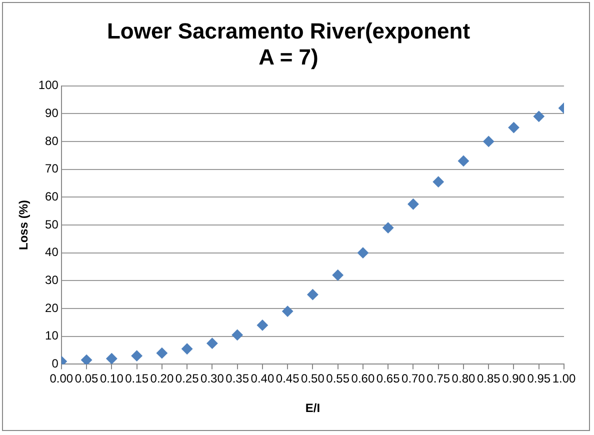 The width and height of the screenshot is (594, 435). What do you see at coordinates (363, 379) in the screenshot?
I see `x-tick-label: 0.60` at bounding box center [363, 379].